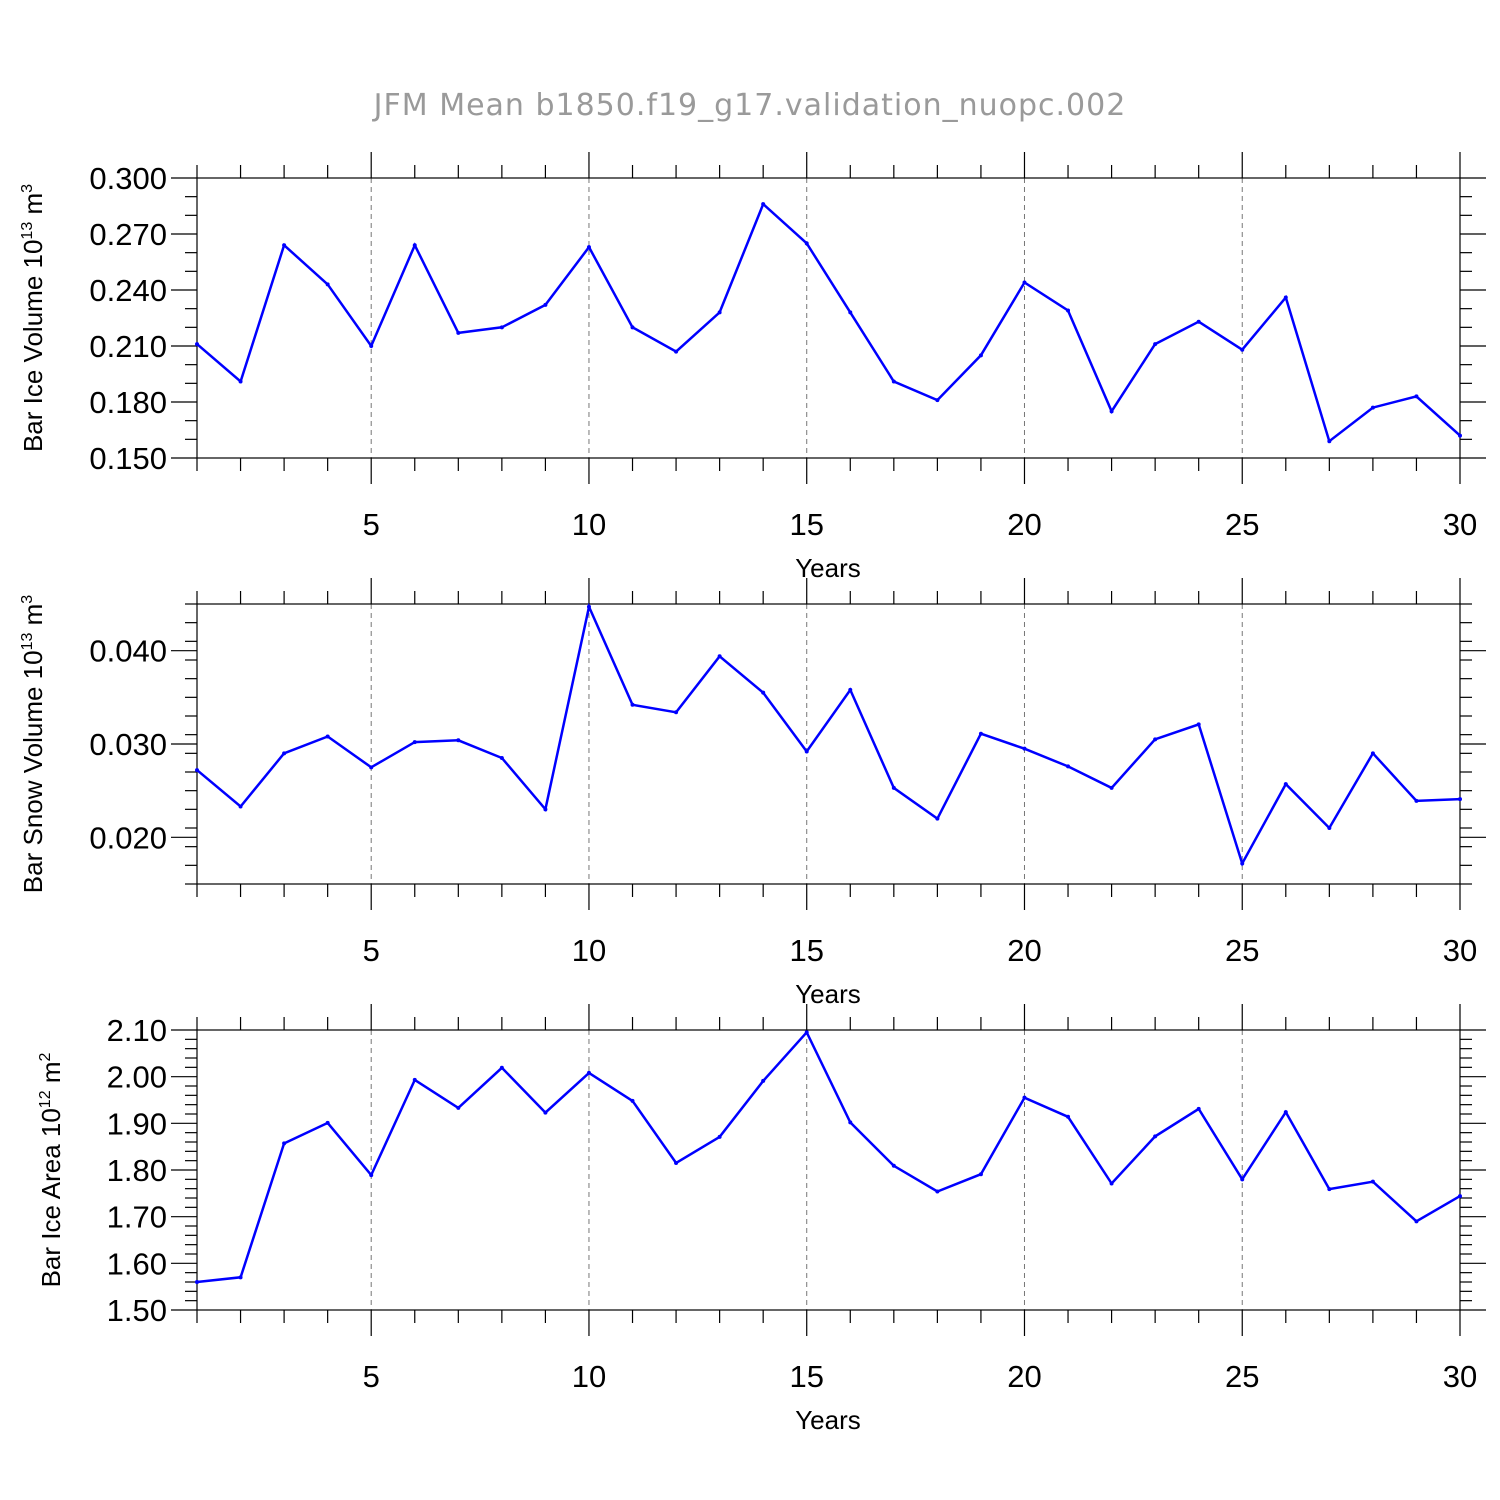 The height and width of the screenshot is (1500, 1500). What do you see at coordinates (128, 458) in the screenshot?
I see `y-tick-label: 0.150` at bounding box center [128, 458].